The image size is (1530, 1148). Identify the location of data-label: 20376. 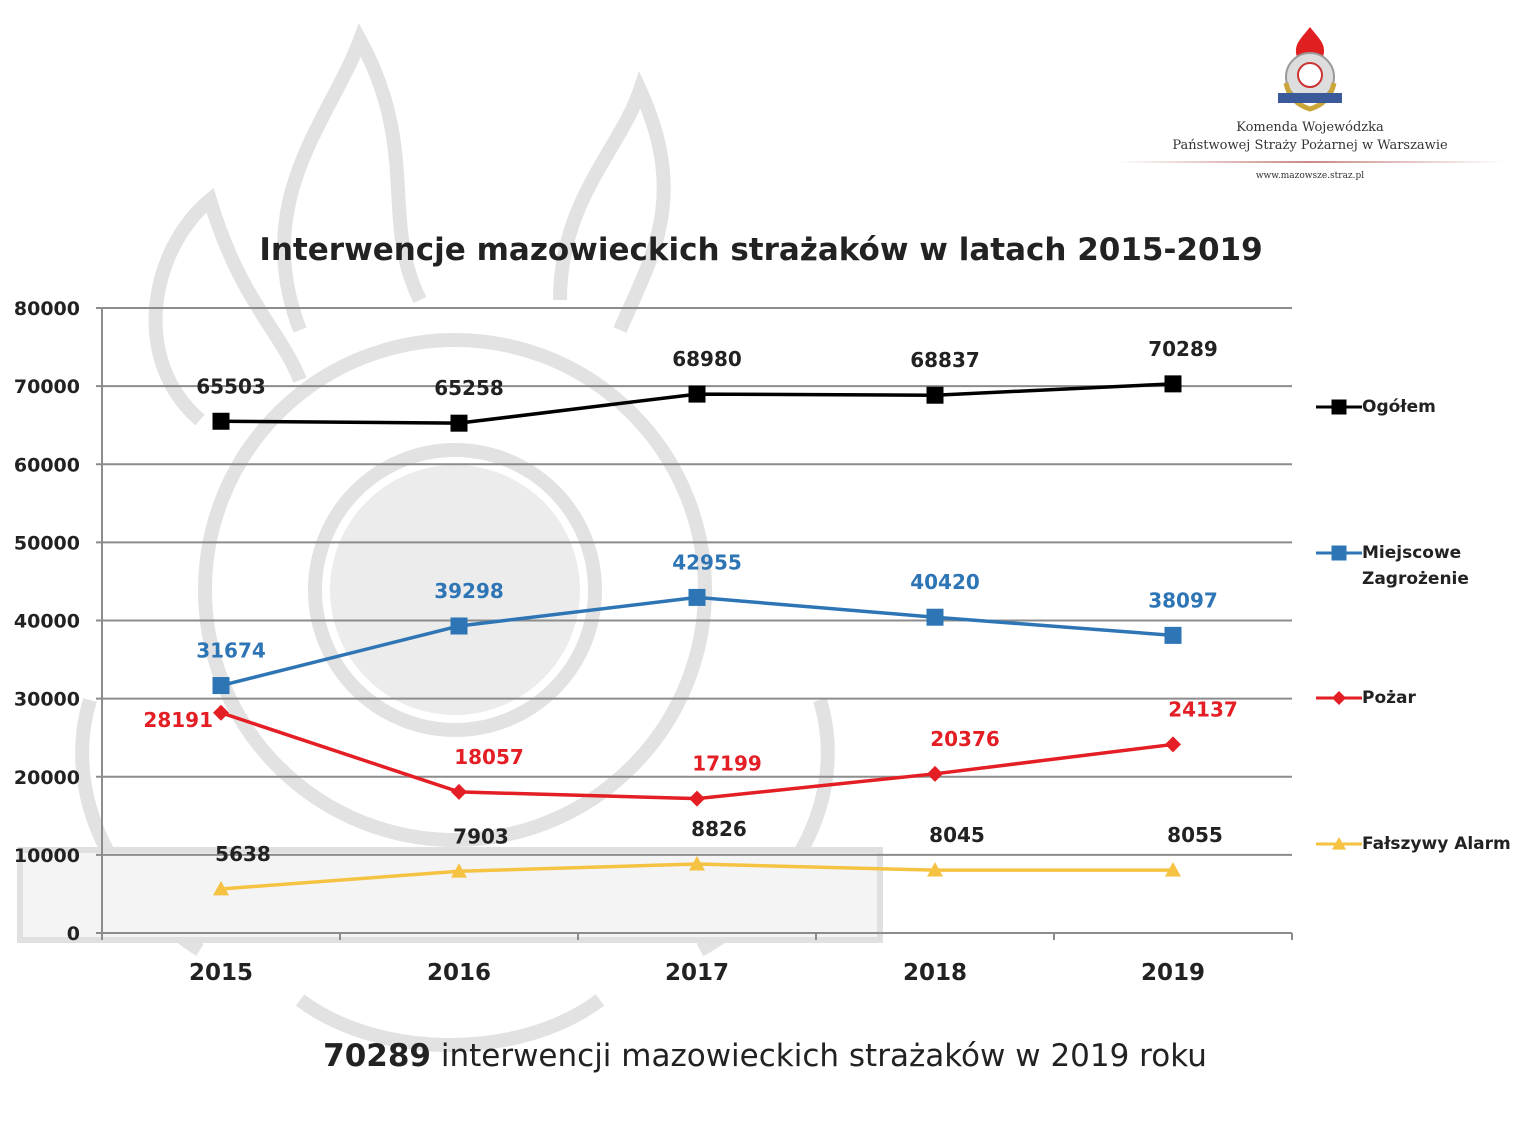
(965, 739).